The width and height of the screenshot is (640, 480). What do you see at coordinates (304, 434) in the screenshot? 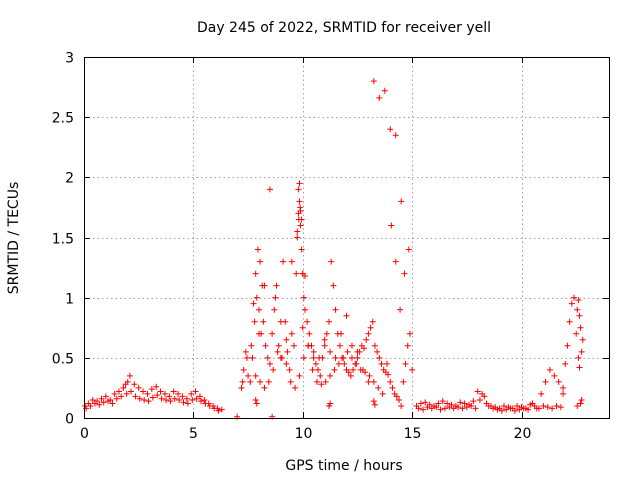
I see `x-tick-label: 10` at bounding box center [304, 434].